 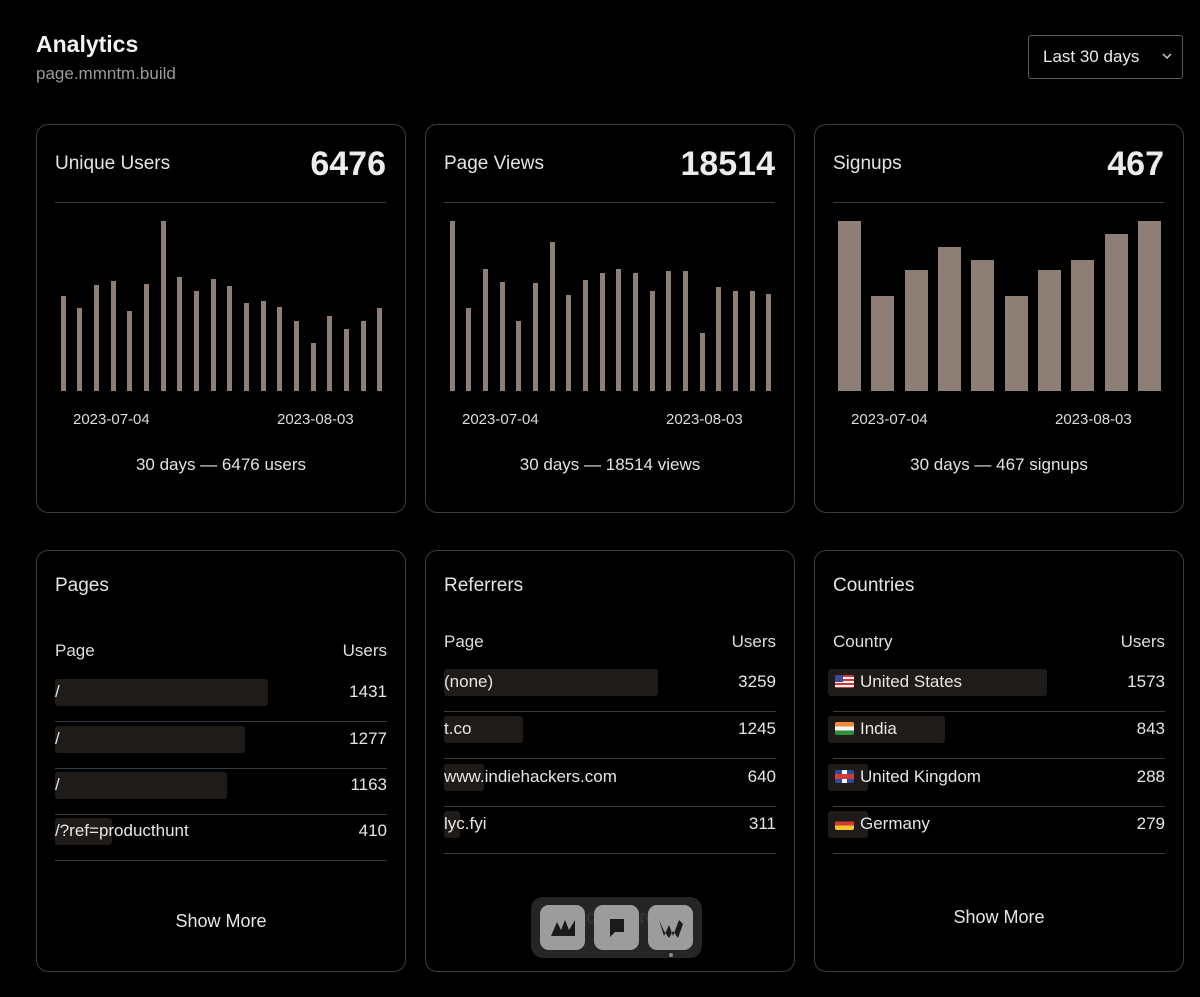 What do you see at coordinates (999, 464) in the screenshot?
I see `stat-summary: 30 days — 467 signups` at bounding box center [999, 464].